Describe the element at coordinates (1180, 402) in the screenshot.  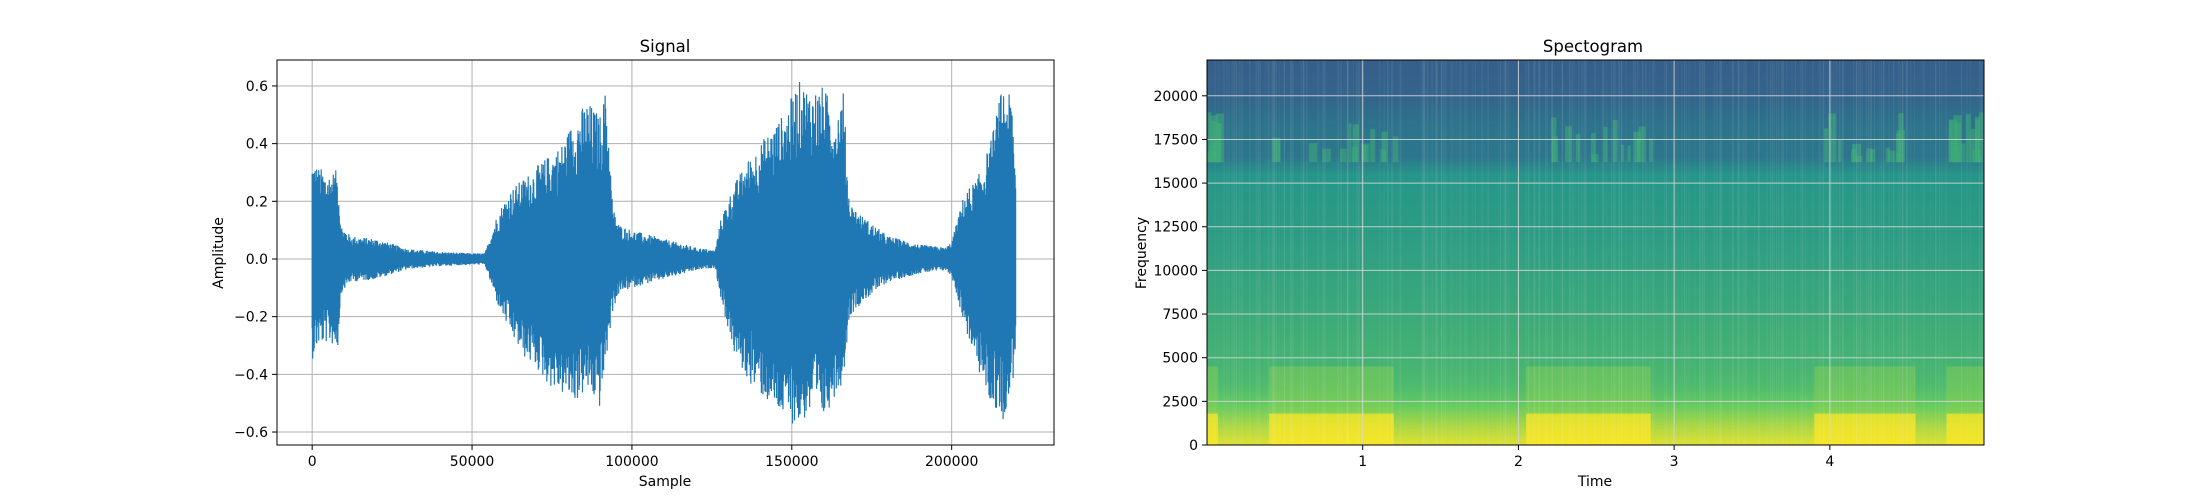
I see `spectrogram-y-tick-label: 2500` at that location.